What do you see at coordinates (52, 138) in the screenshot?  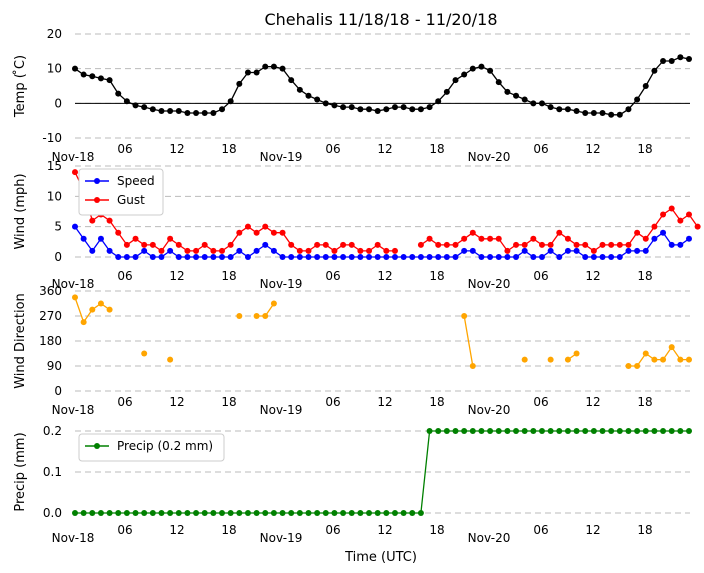 I see `y-tick-label: -10` at bounding box center [52, 138].